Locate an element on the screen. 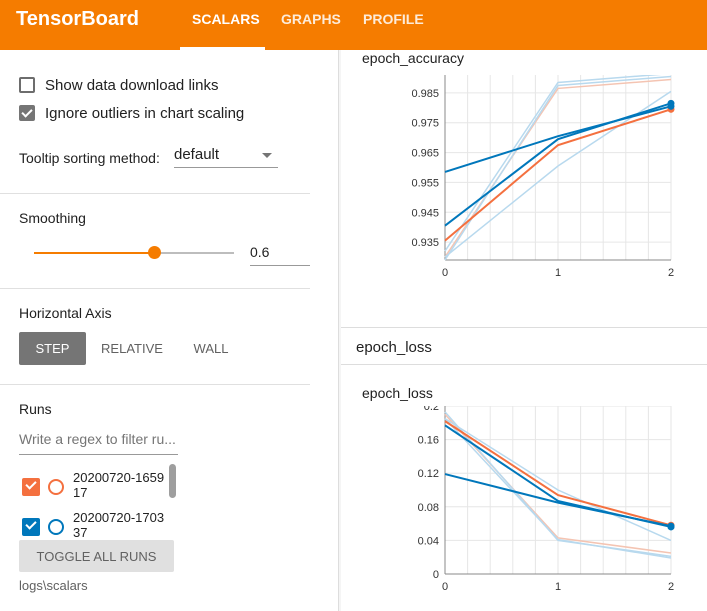  app-title: TensorBoard is located at coordinates (77, 19).